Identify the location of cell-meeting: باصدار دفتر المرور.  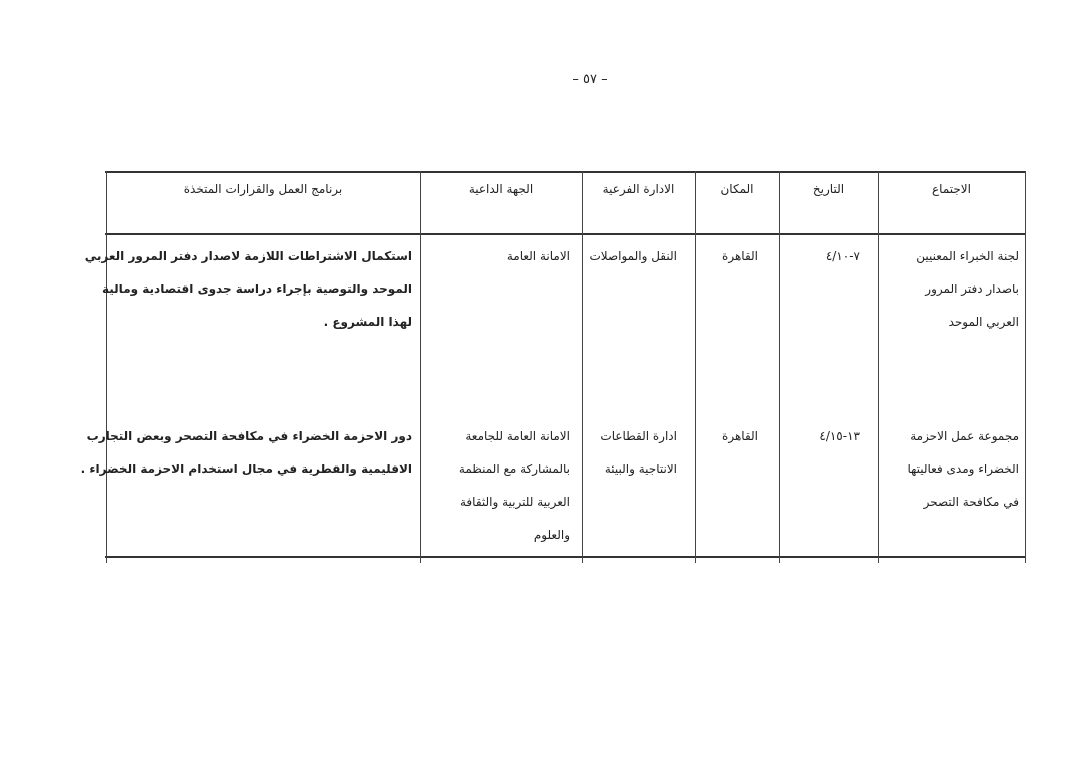
(972, 289).